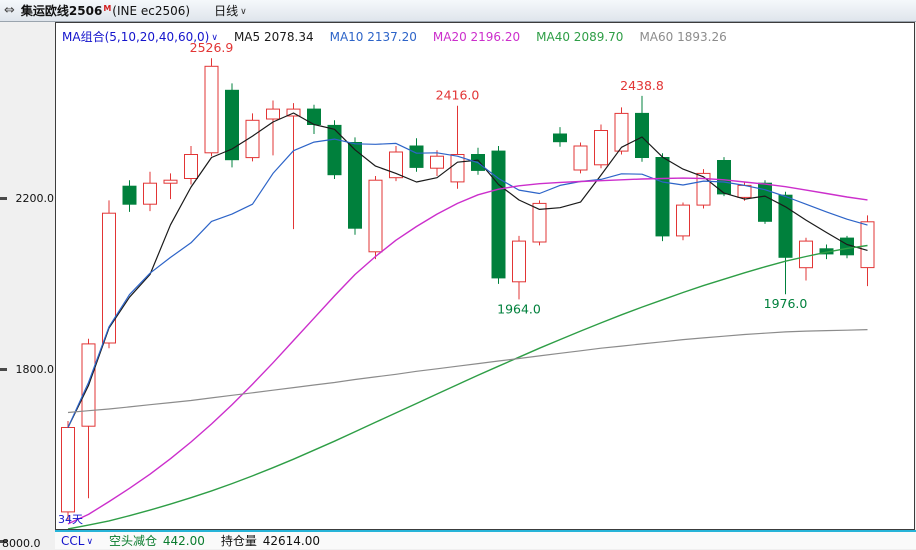  I want to click on days-to-expiry-label: 34天, so click(70, 519).